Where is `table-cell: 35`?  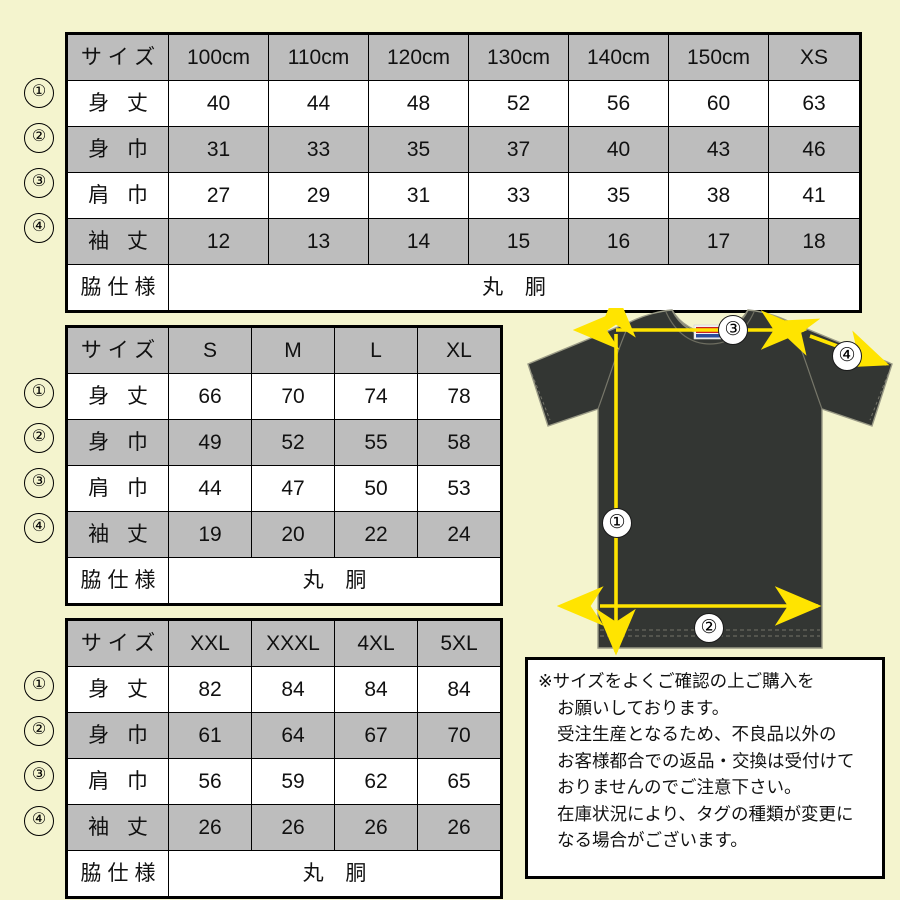 table-cell: 35 is located at coordinates (418, 149).